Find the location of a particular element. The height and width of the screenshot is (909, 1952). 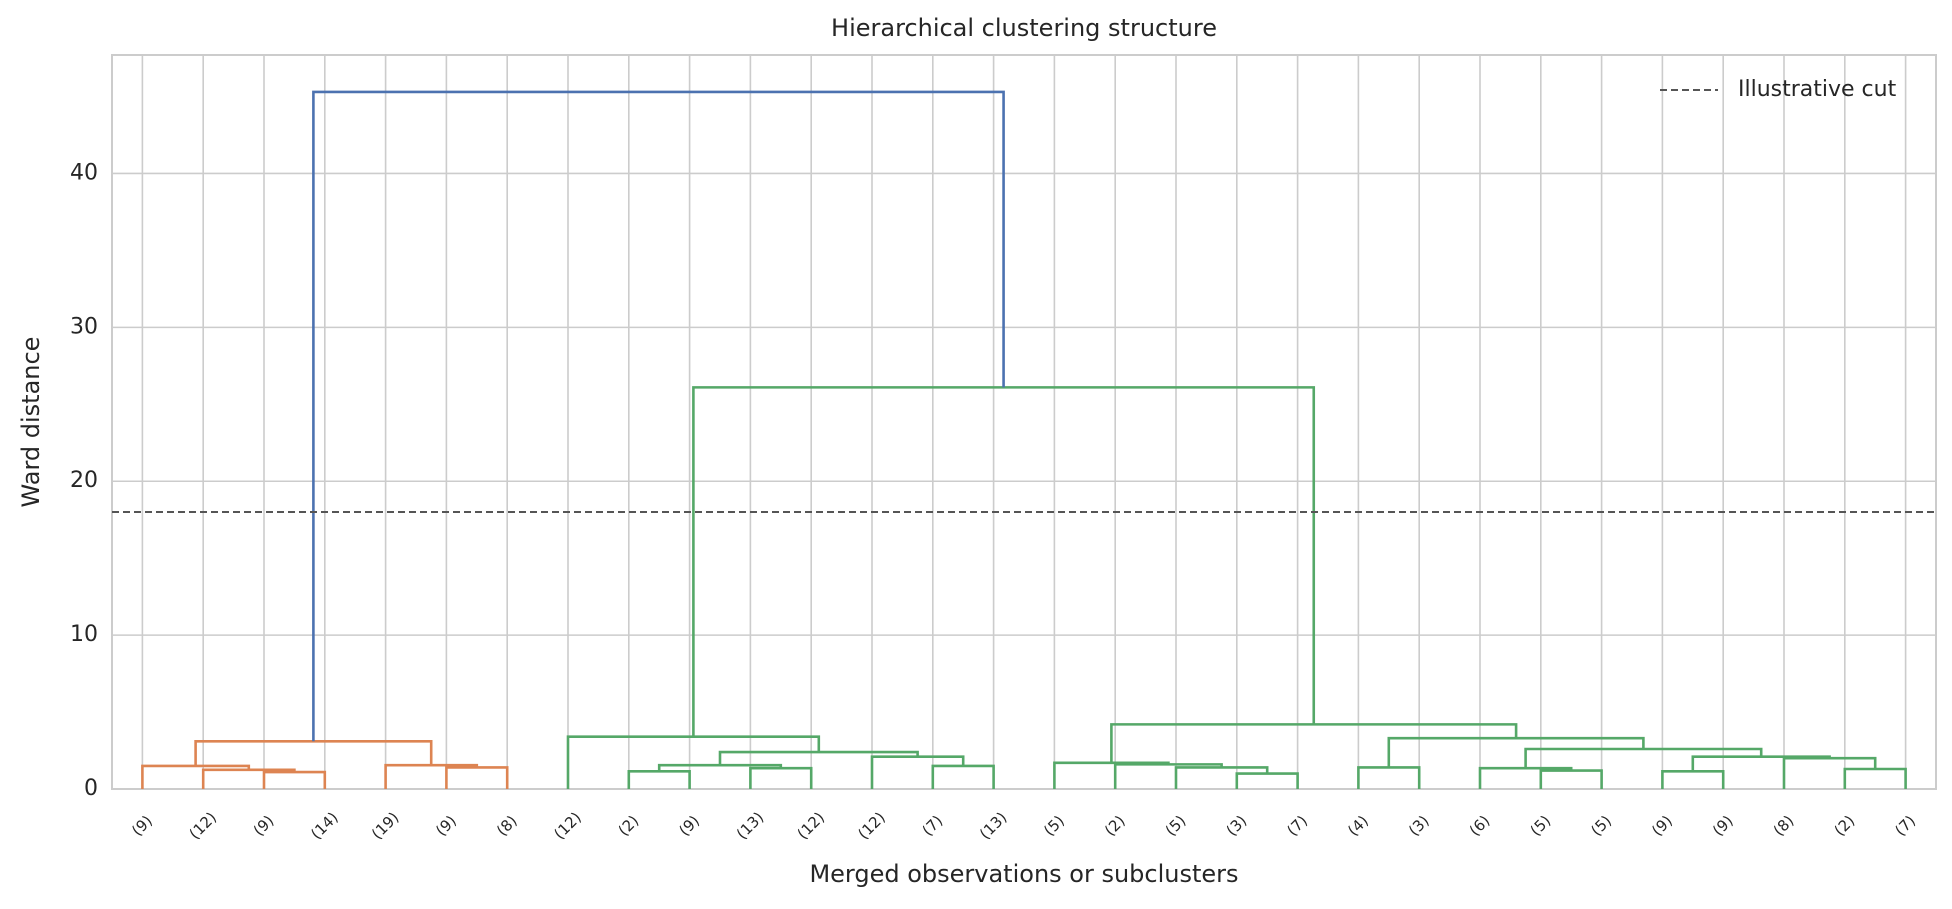

legend-label: Illustrative cut is located at coordinates (1817, 89).